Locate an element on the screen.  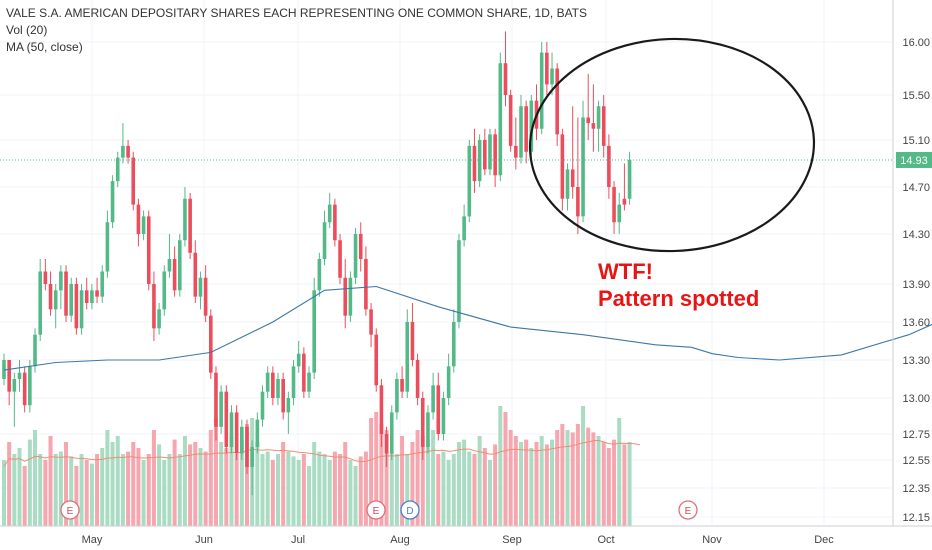
price-tick-label: 12.35 is located at coordinates (916, 489).